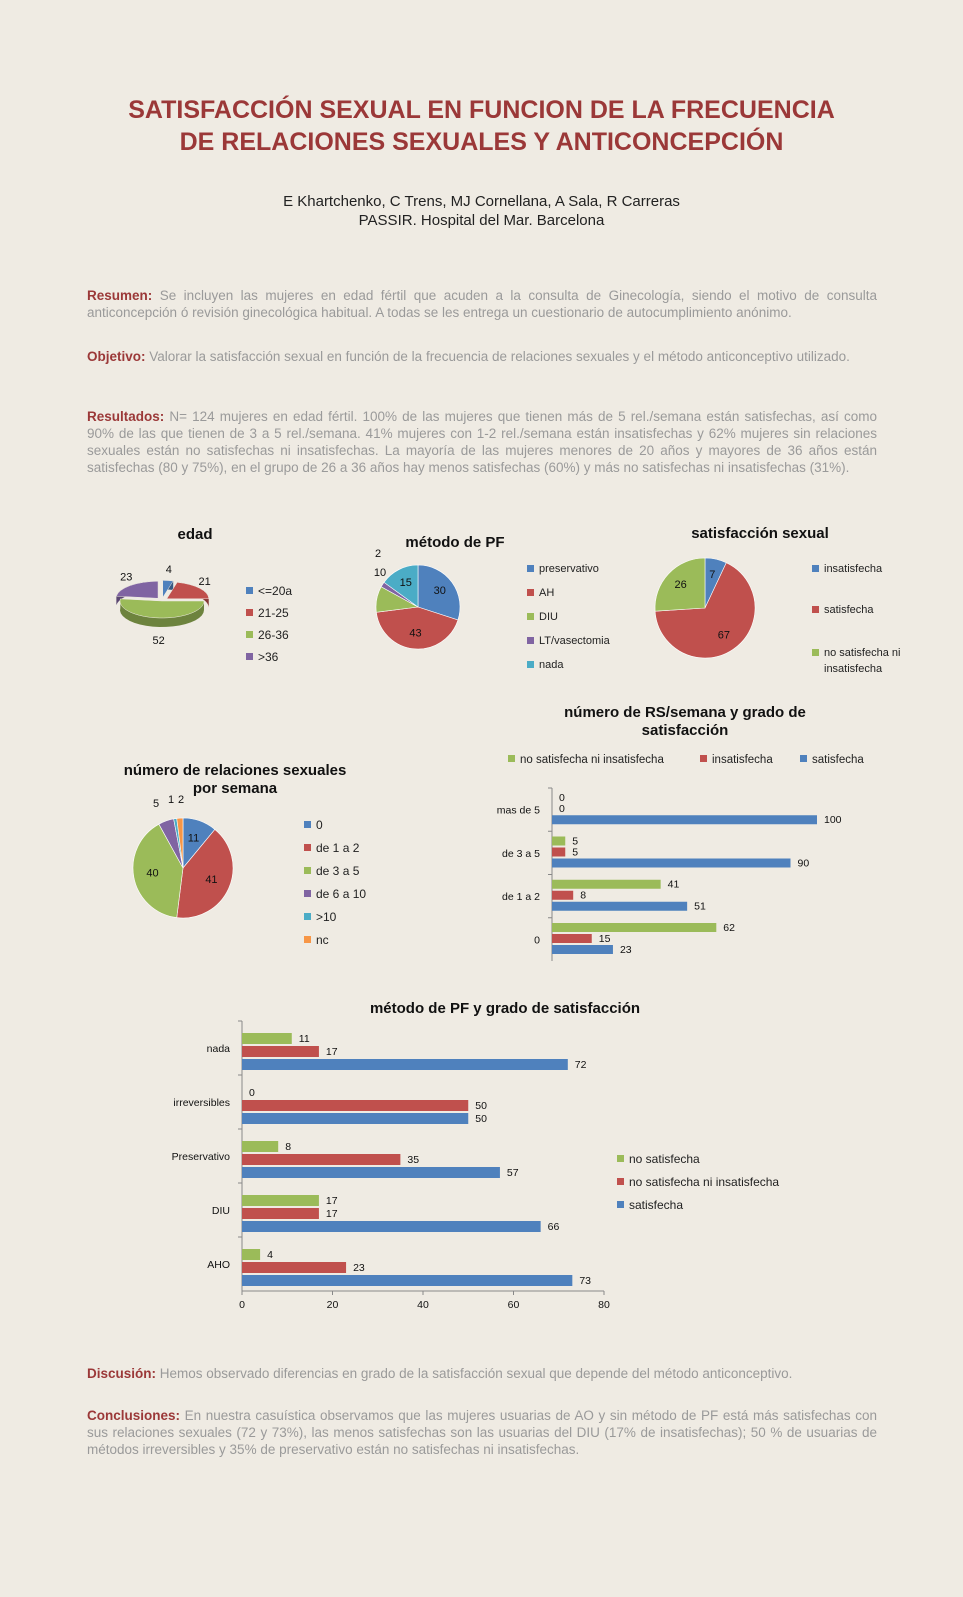 Image resolution: width=963 pixels, height=1597 pixels. What do you see at coordinates (838, 760) in the screenshot?
I see `legend-label: satisfecha` at bounding box center [838, 760].